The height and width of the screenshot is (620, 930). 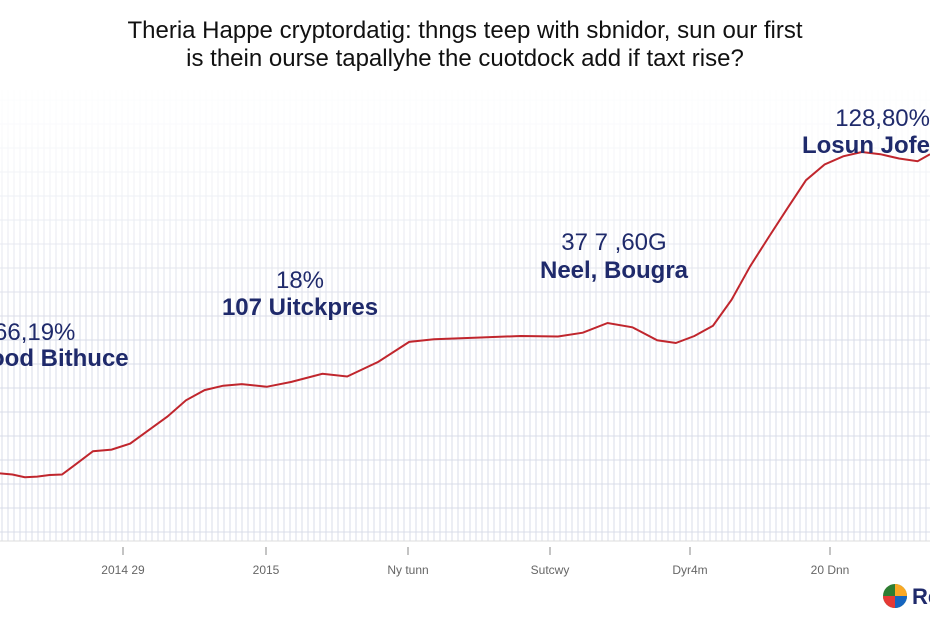 What do you see at coordinates (614, 270) in the screenshot?
I see `annotation-3-label: Neel, Bougra` at bounding box center [614, 270].